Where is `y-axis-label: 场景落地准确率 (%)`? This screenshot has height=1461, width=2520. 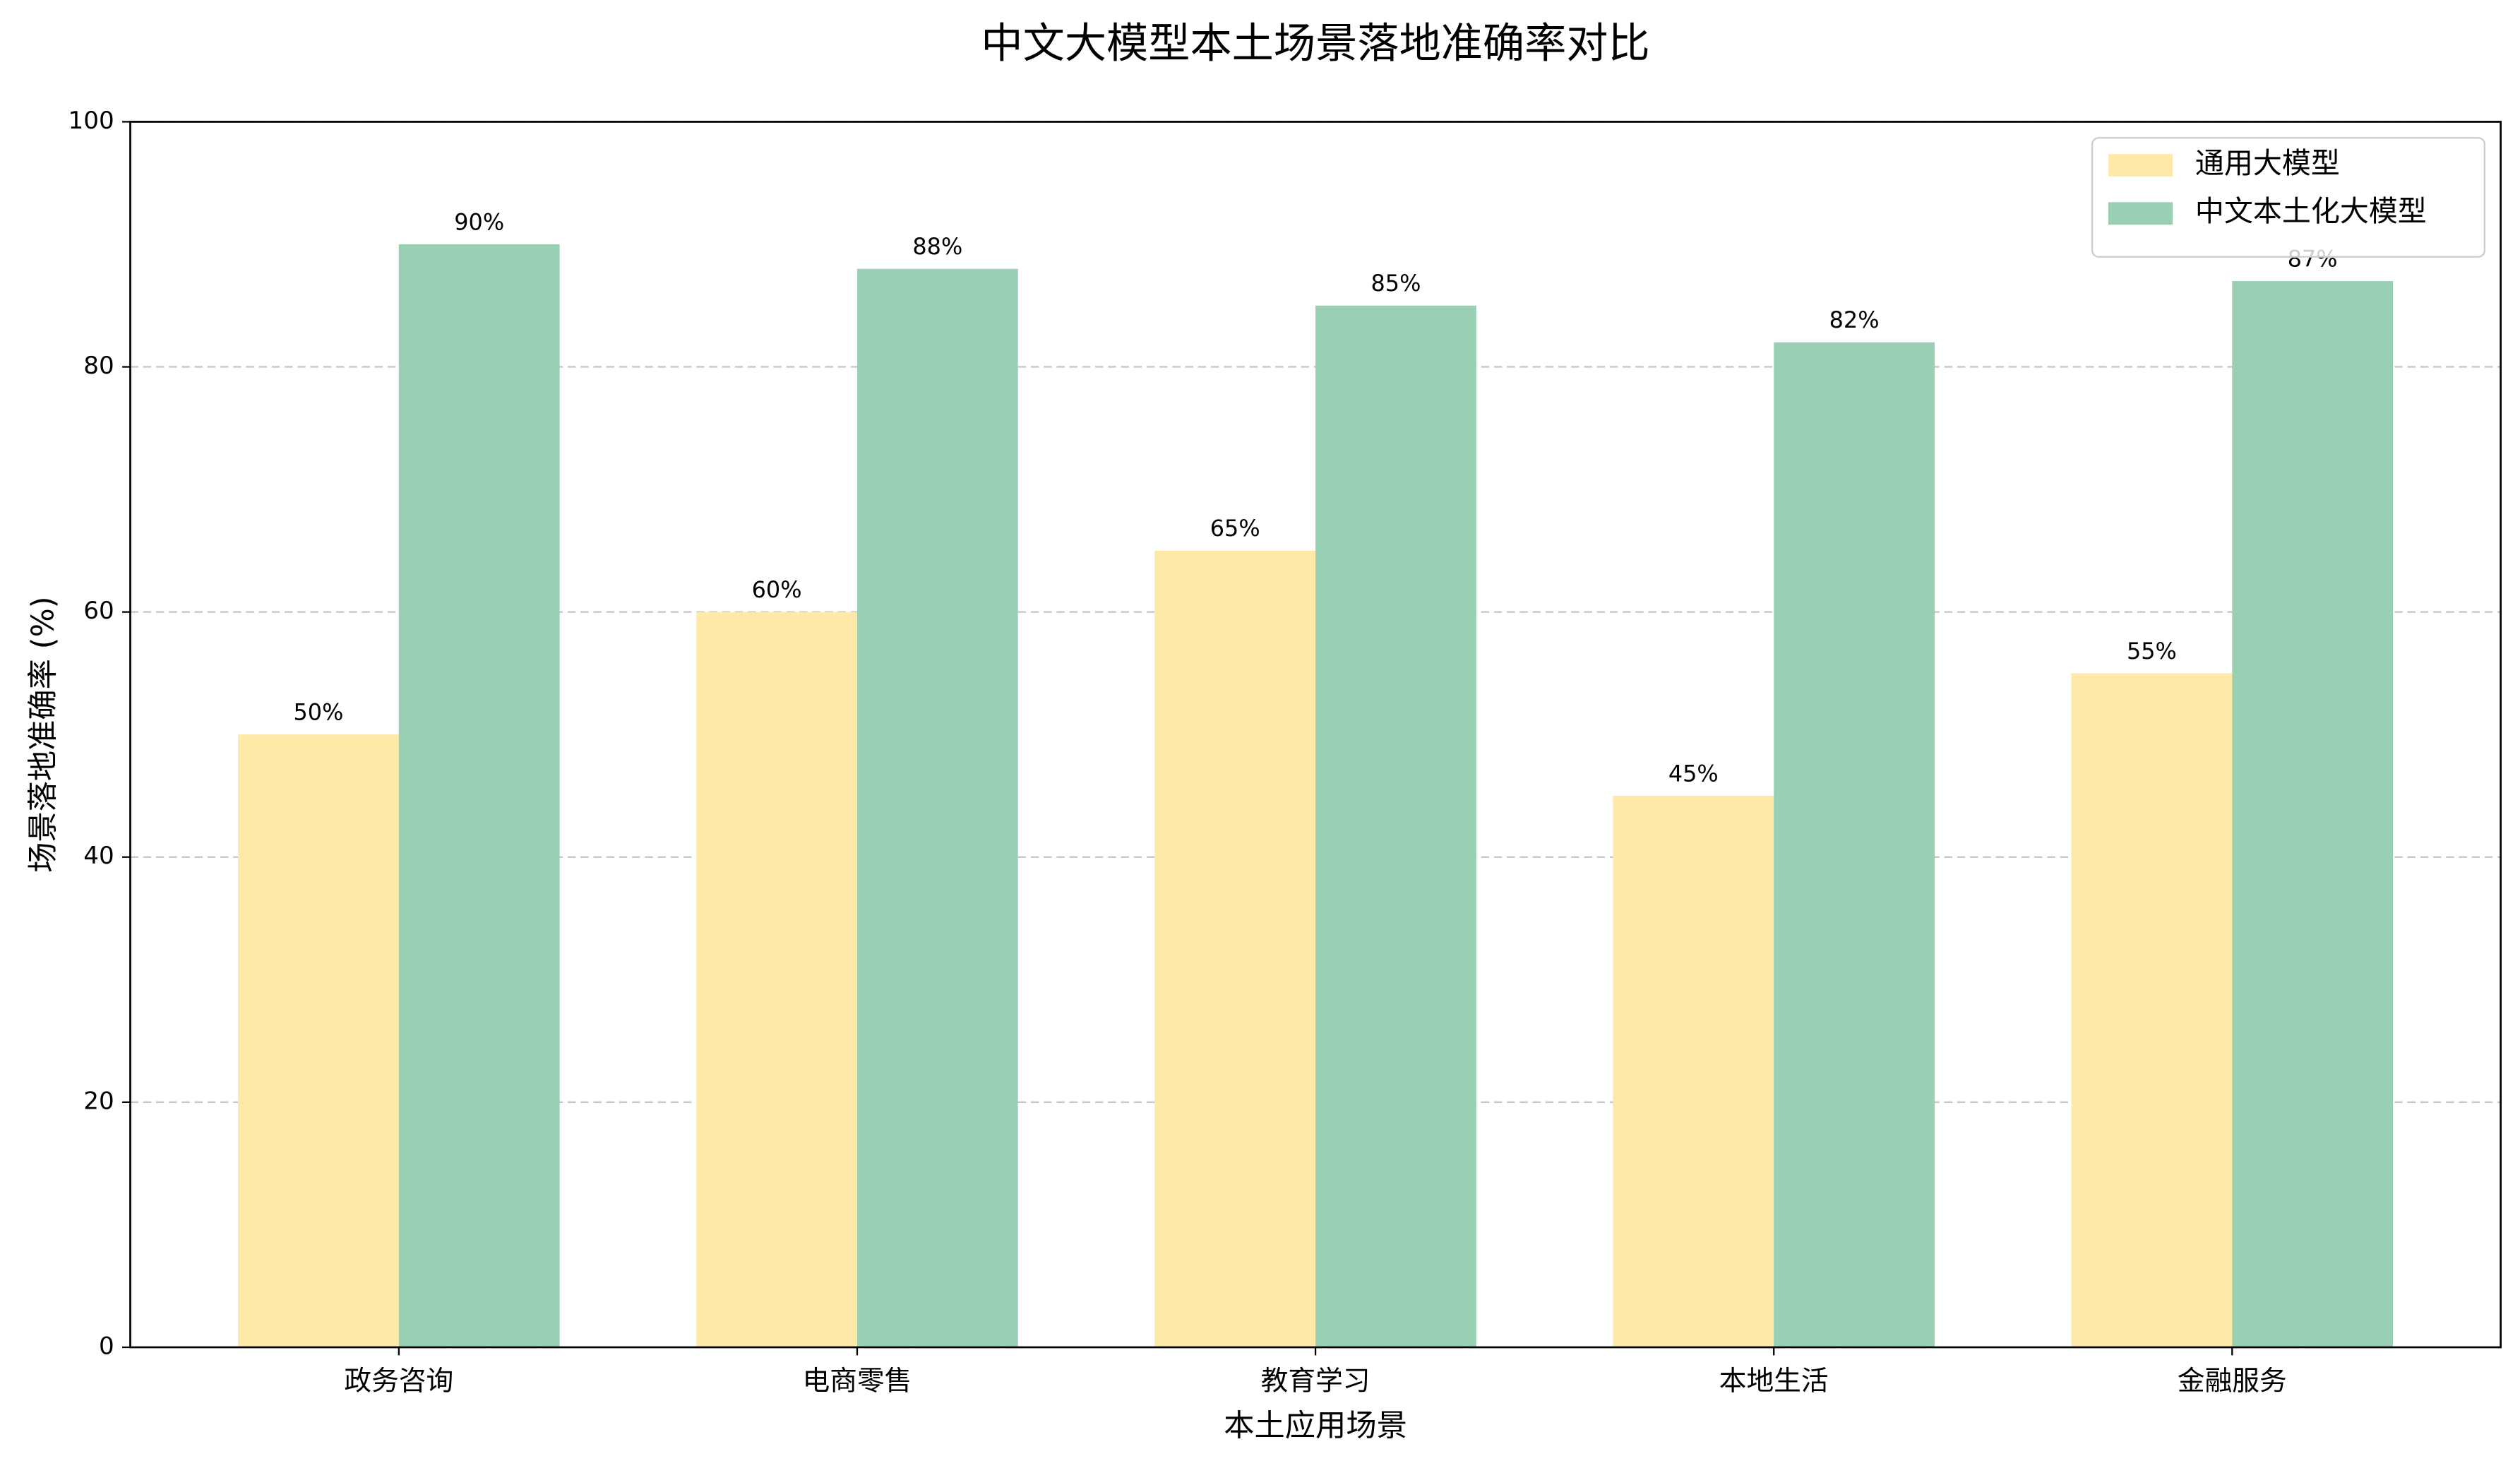
y-axis-label: 场景落地准确率 (%) is located at coordinates (43, 734).